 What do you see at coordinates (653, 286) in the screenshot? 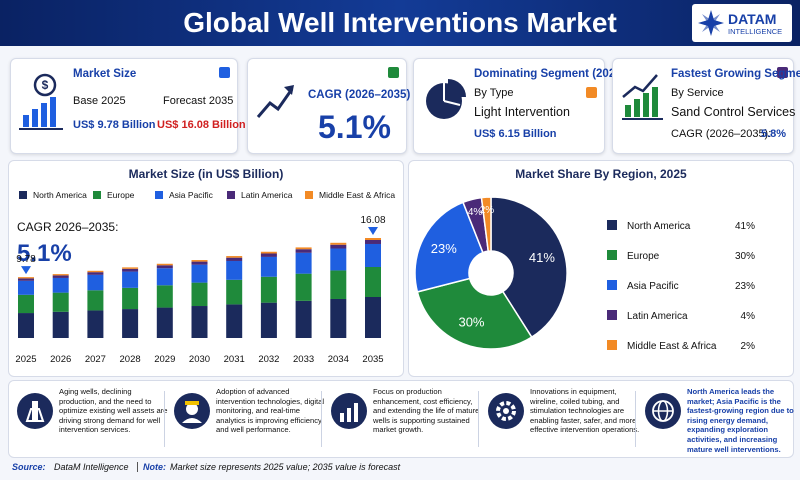
I see `legend-label: Asia Pacific` at bounding box center [653, 286].